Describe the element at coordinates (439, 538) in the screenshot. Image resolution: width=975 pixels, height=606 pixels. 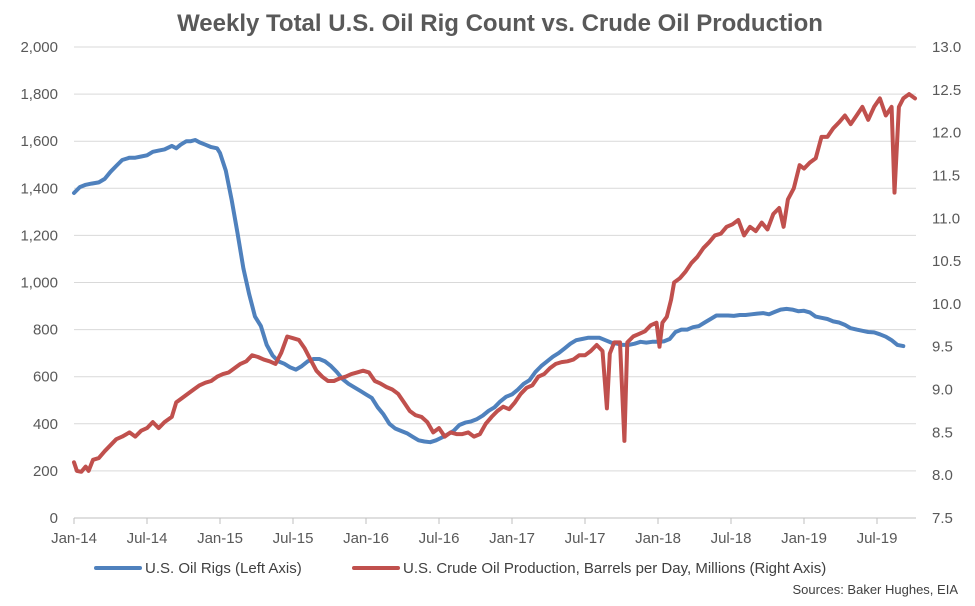
I see `x-tick-label: Jul-16` at that location.